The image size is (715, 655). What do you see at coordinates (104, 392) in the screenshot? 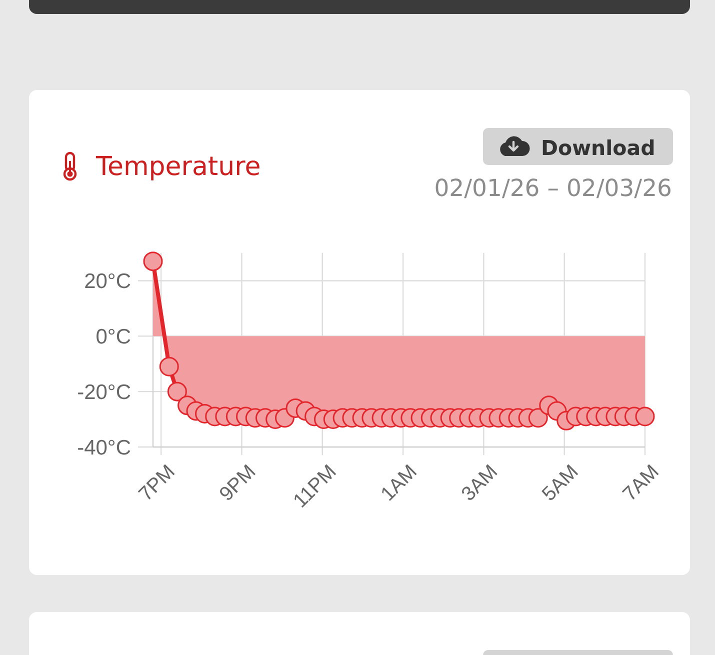
I see `y-tick-label: -20°C` at bounding box center [104, 392].